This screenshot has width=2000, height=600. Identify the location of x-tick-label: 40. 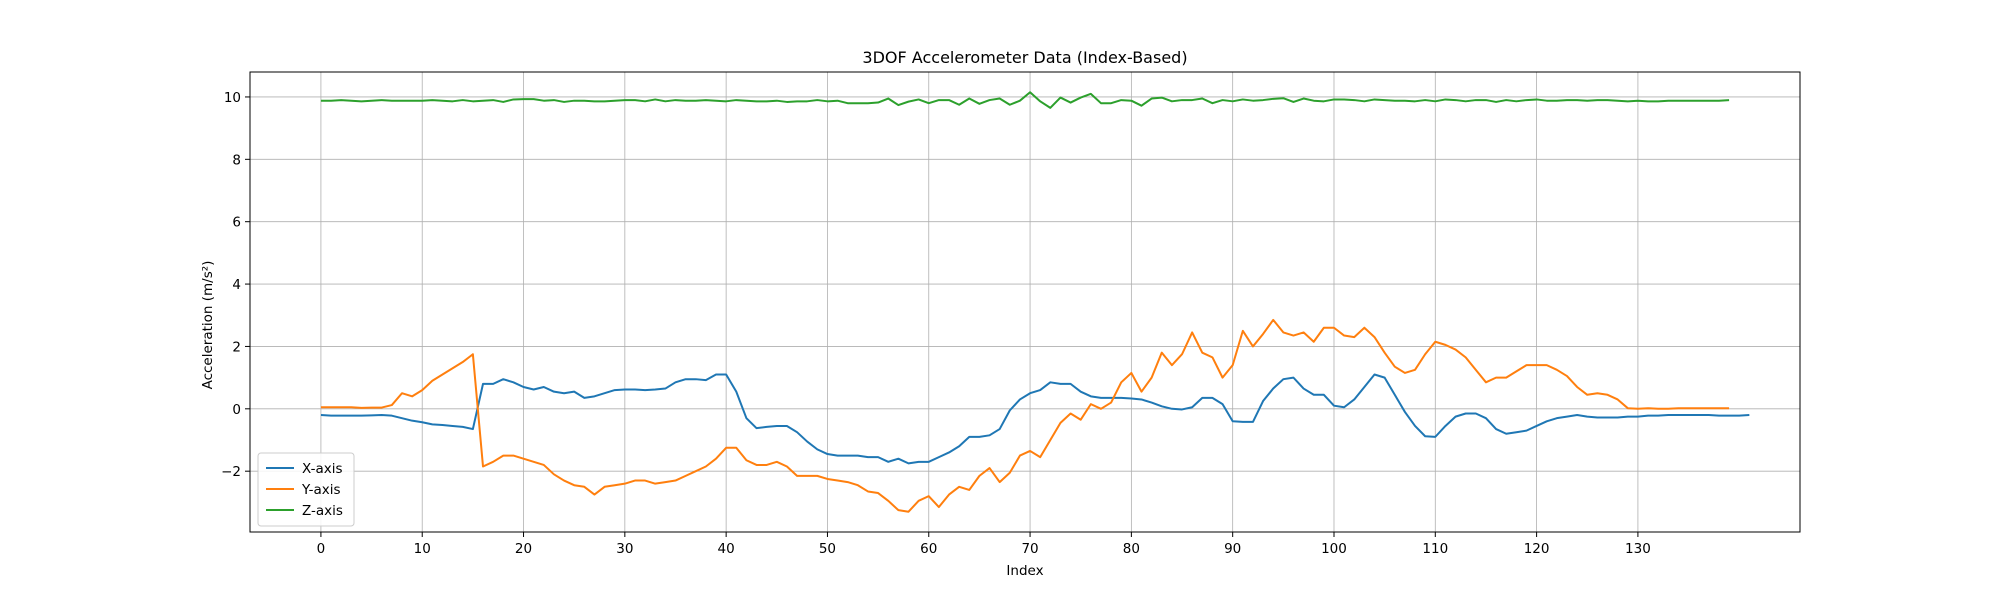
(726, 549).